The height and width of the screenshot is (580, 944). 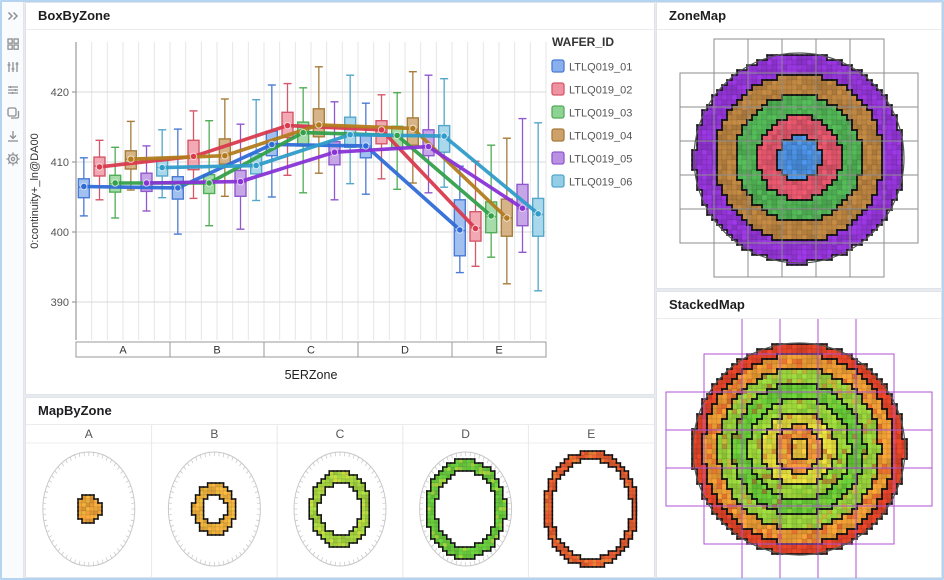 What do you see at coordinates (13, 44) in the screenshot?
I see `dashboard-grid-icon` at bounding box center [13, 44].